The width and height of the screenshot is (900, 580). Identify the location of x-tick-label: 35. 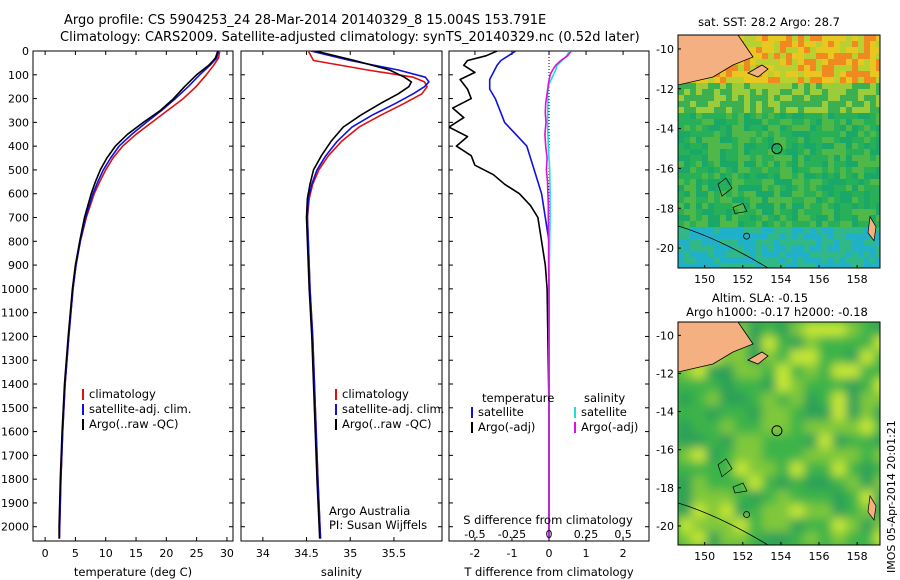
(350, 553).